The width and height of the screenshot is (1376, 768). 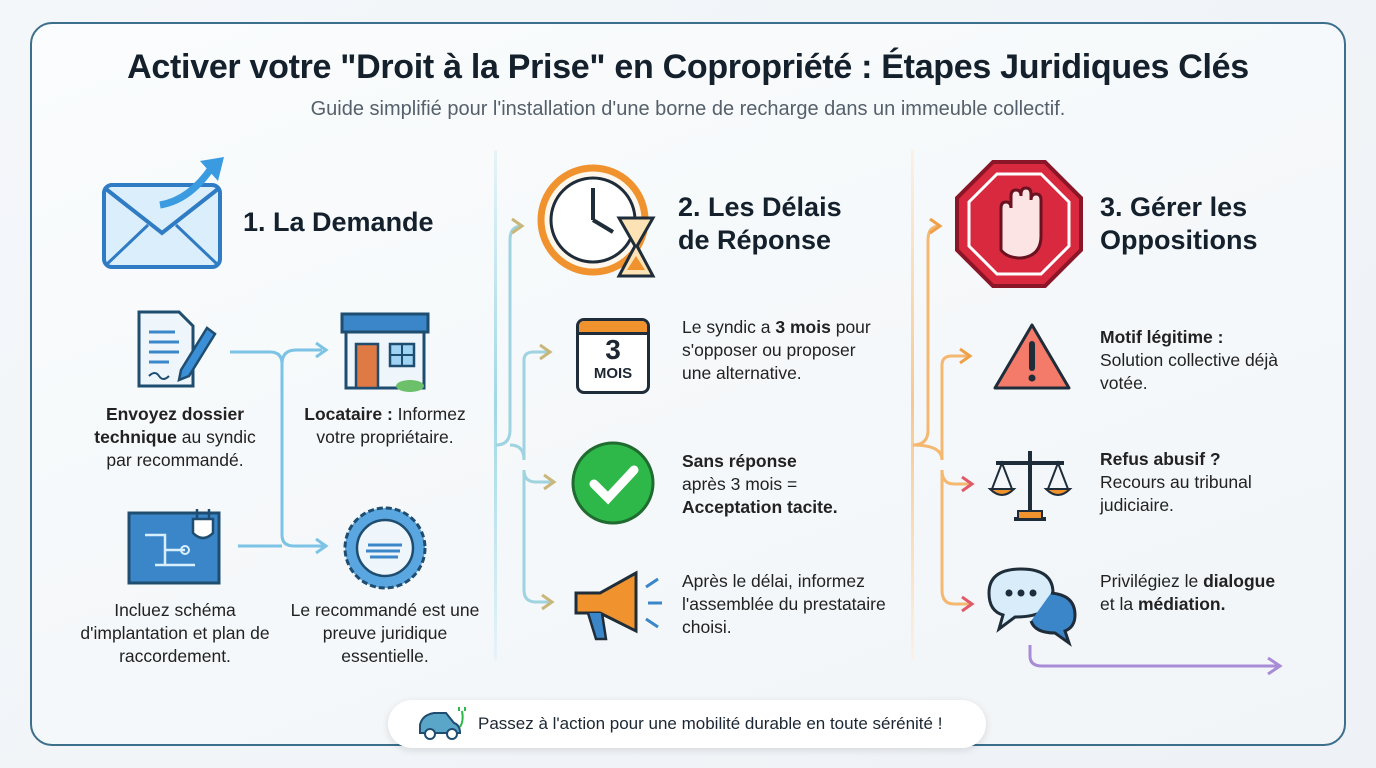 I want to click on warning-icon, so click(x=1032, y=356).